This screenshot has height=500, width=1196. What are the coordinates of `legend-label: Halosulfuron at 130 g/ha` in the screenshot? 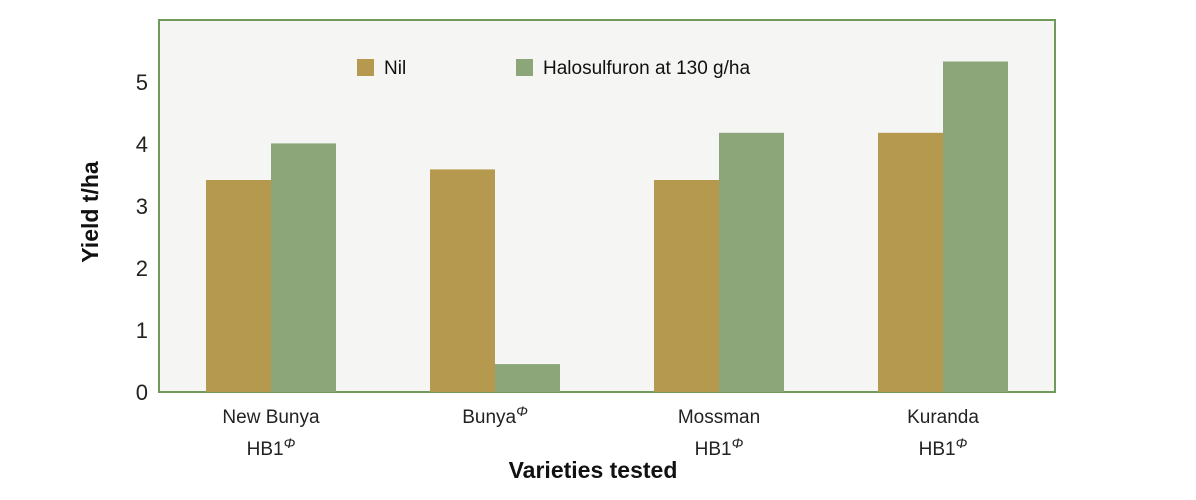 It's located at (646, 68).